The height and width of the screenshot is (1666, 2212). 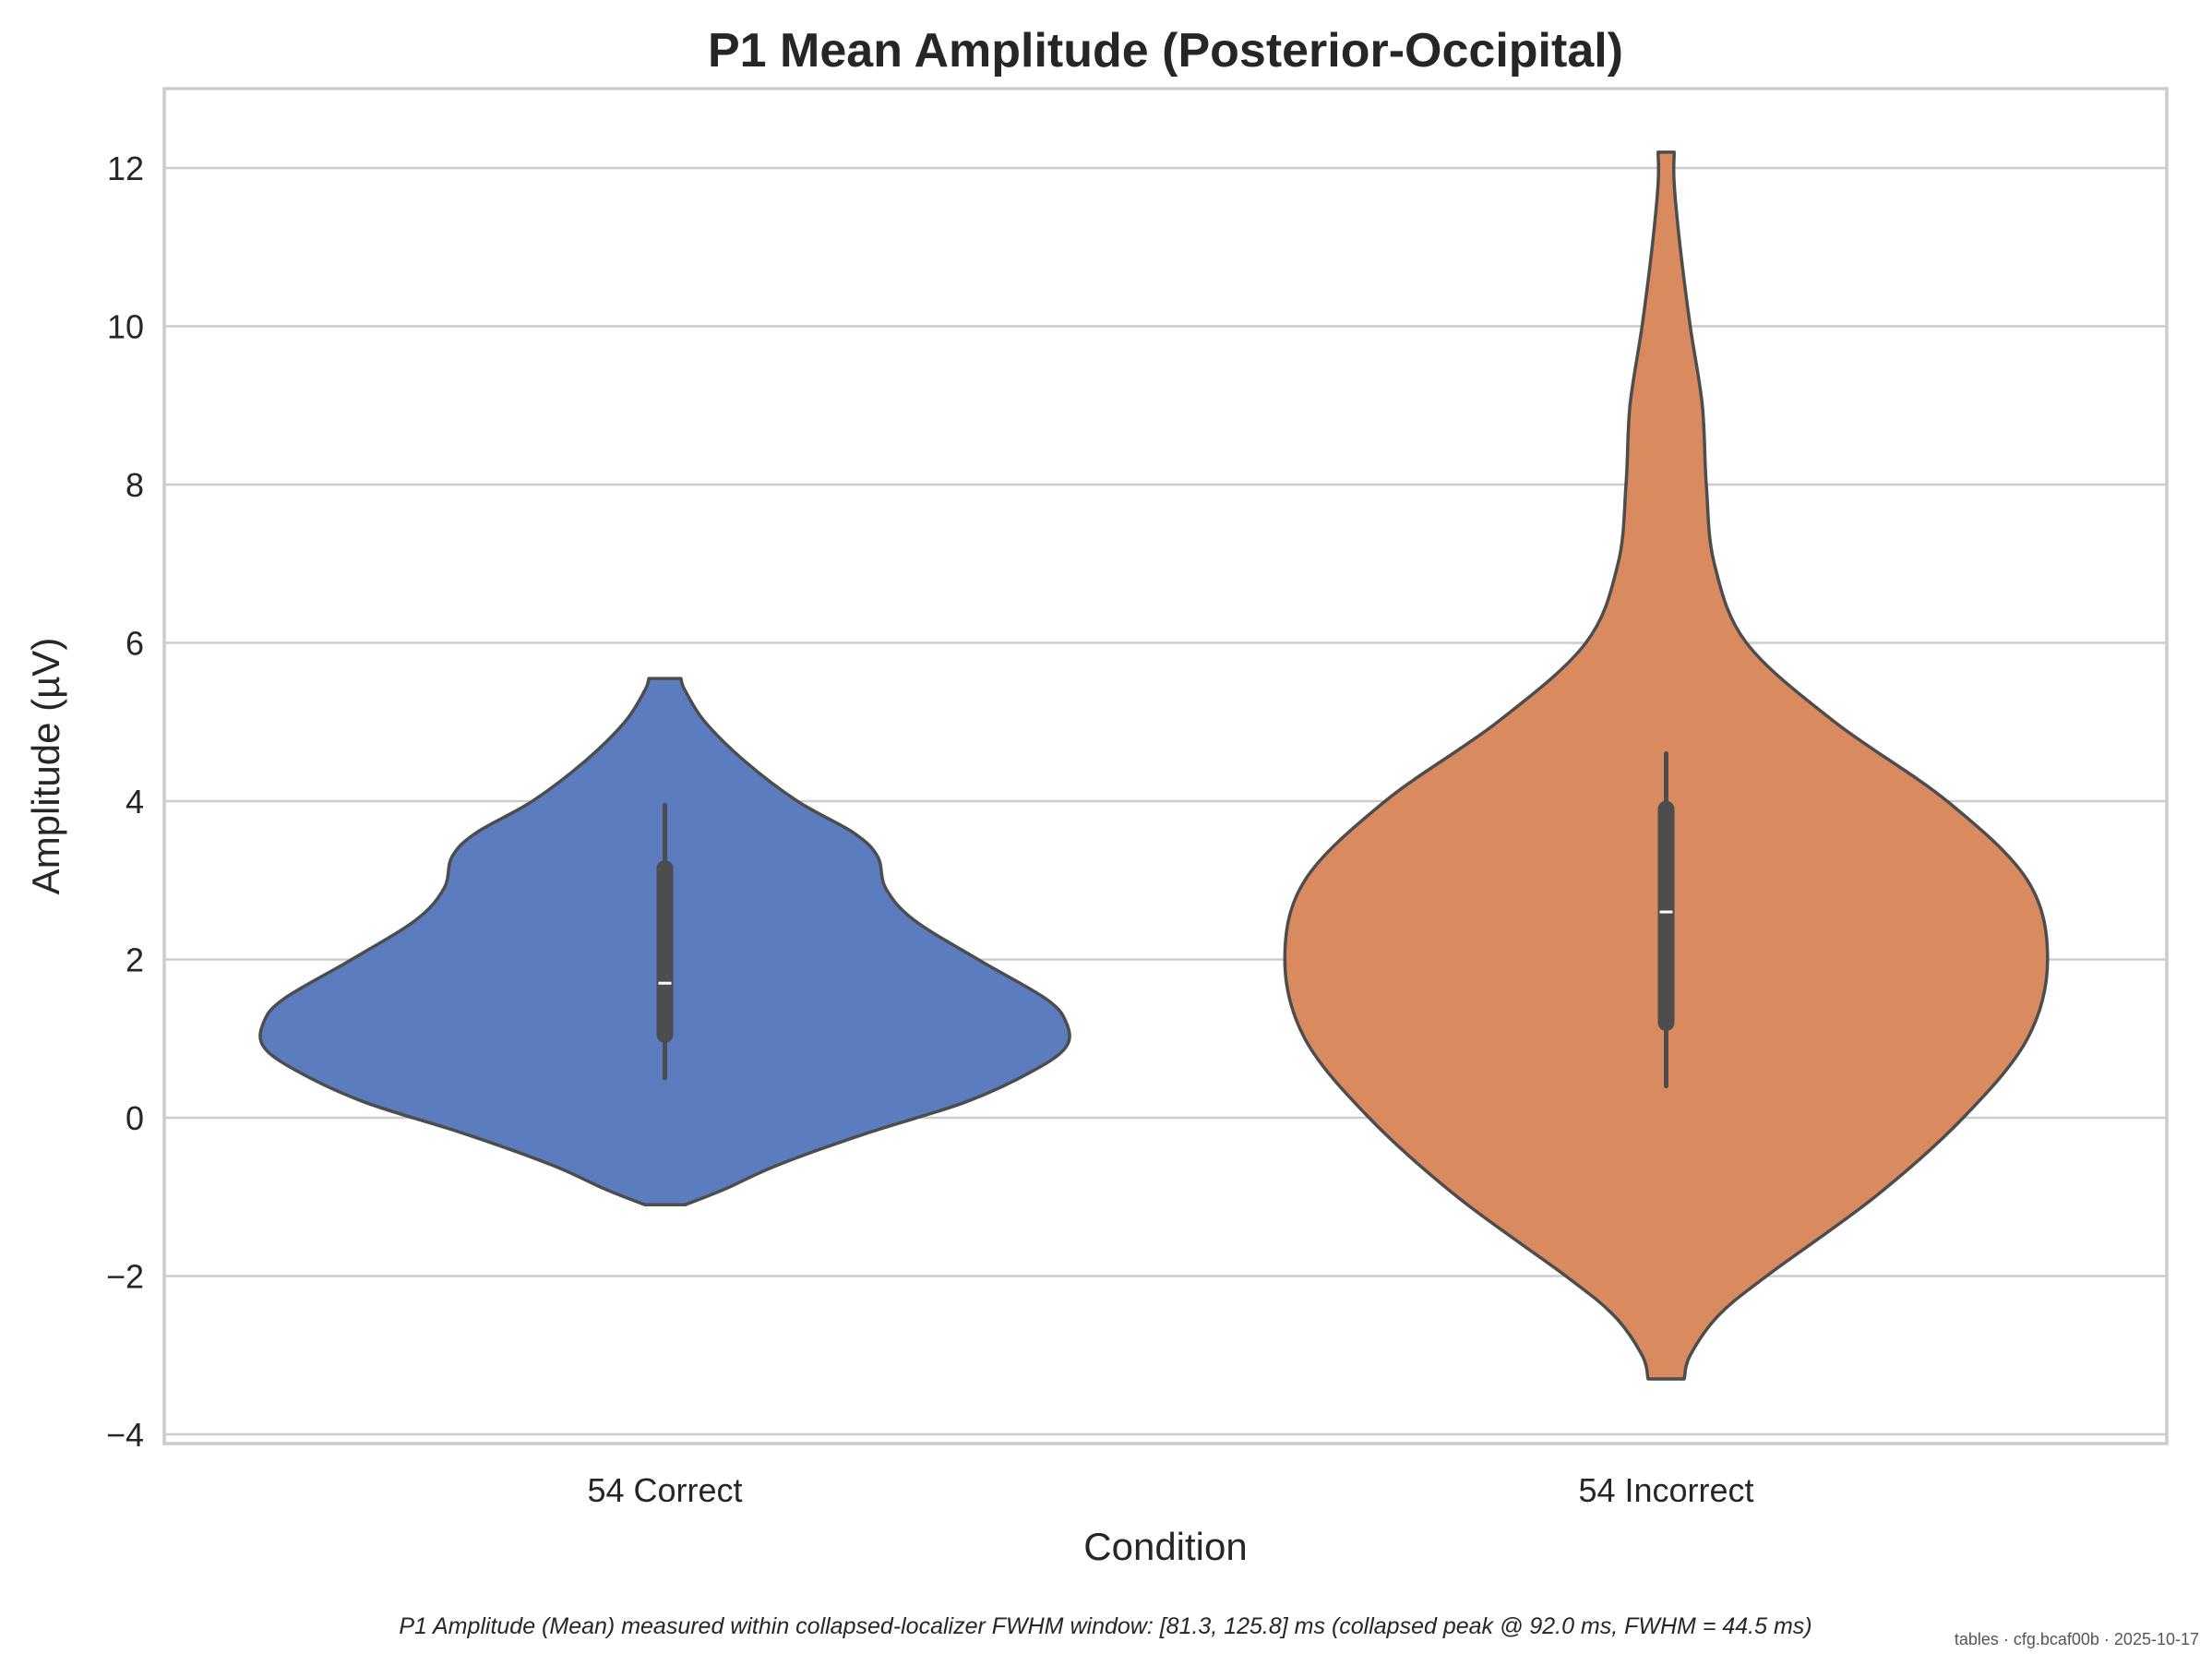 I want to click on generation-stamp: tables · cfg.bcaf00b · 2025-10-17, so click(x=2077, y=1639).